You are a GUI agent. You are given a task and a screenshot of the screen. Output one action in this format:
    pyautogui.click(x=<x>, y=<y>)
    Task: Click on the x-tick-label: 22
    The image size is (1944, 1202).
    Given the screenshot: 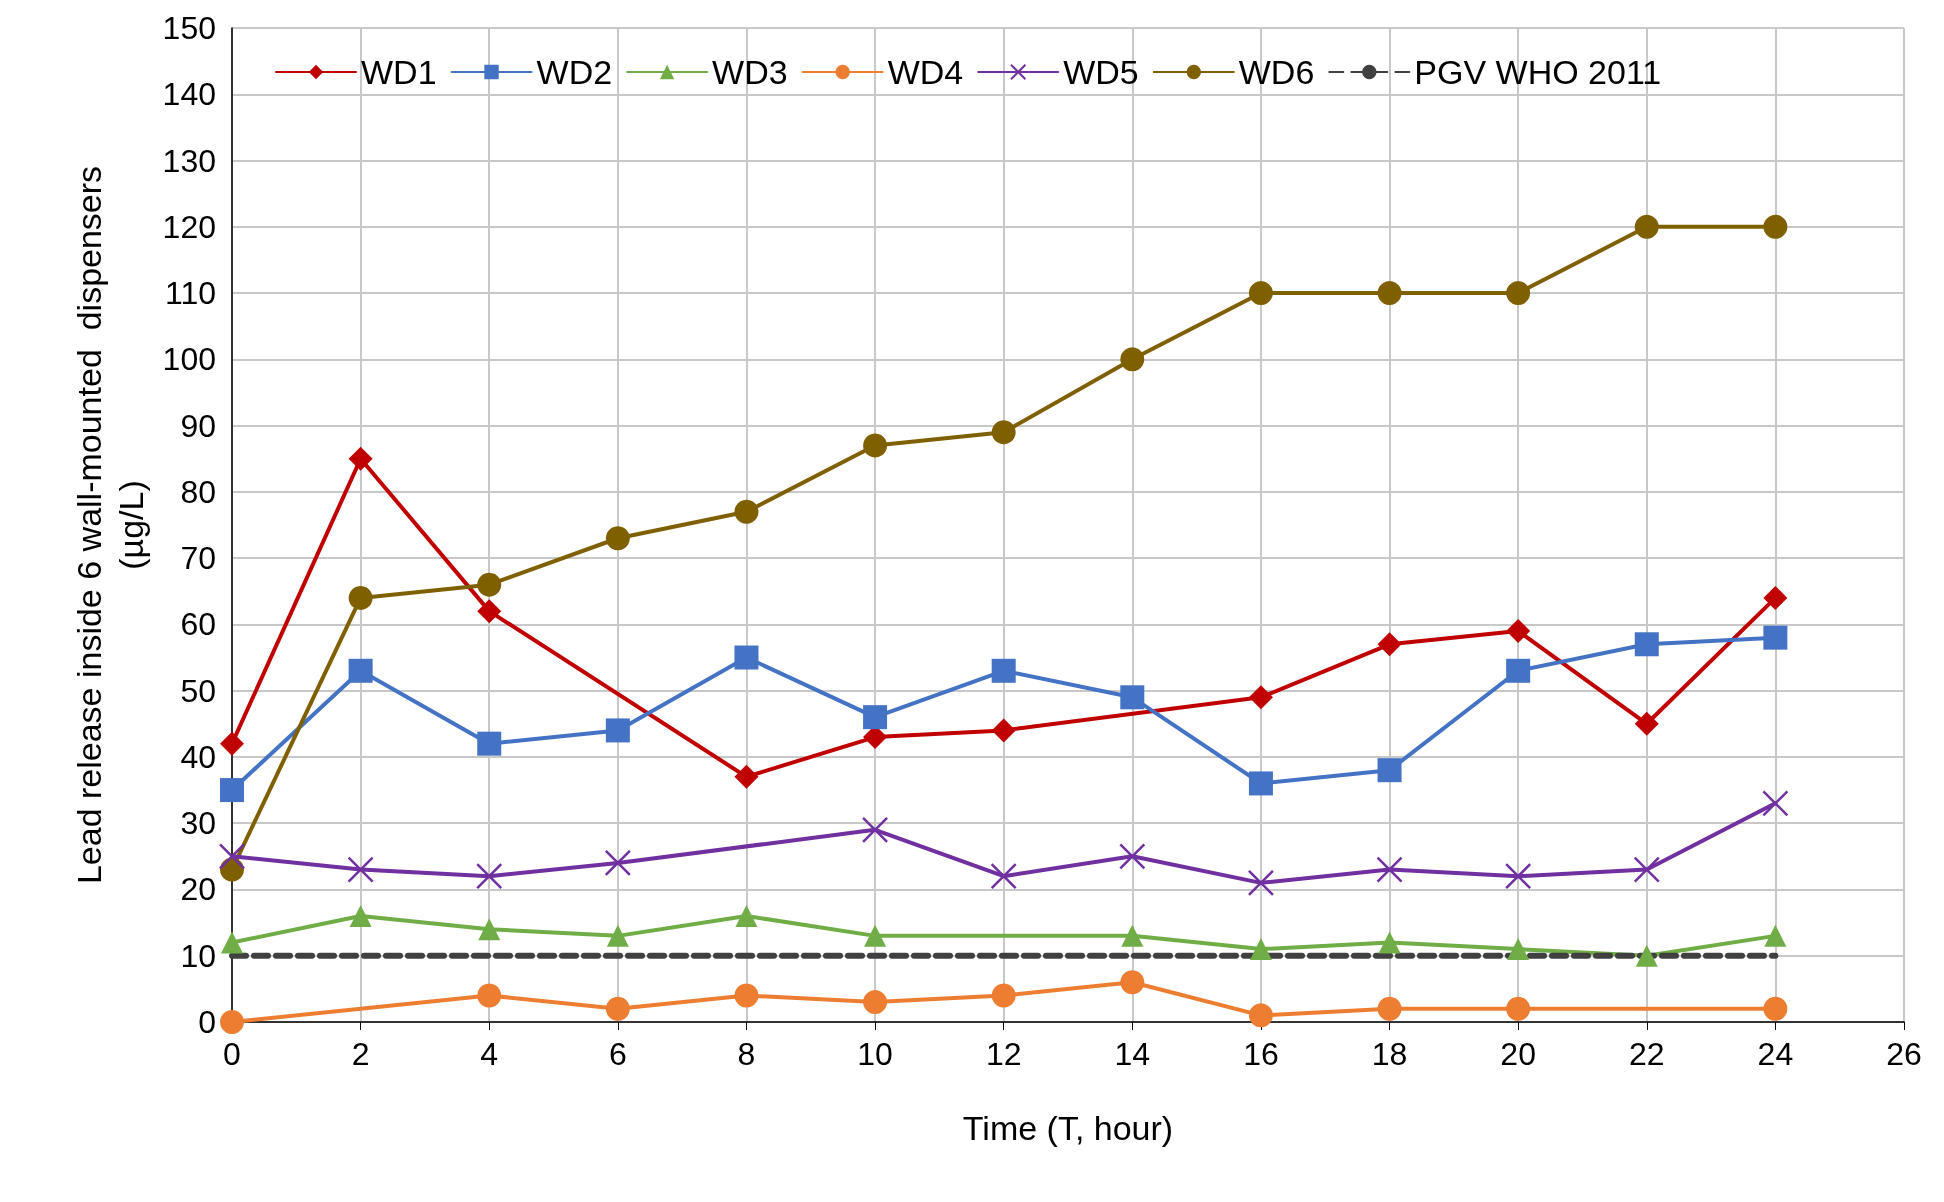 What is the action you would take?
    pyautogui.click(x=1646, y=1054)
    